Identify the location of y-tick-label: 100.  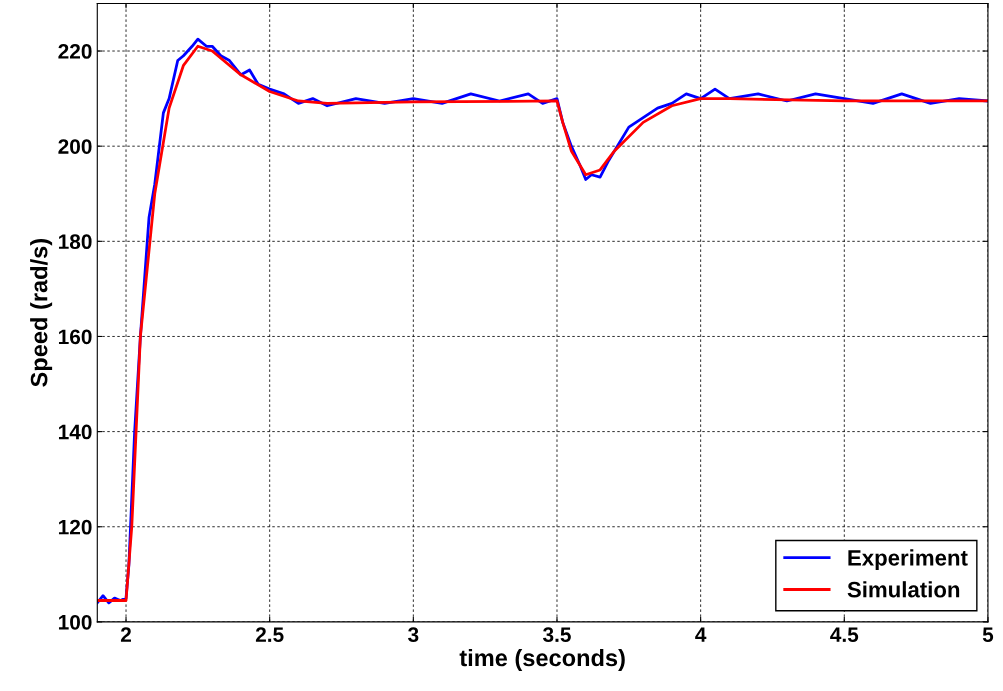
(75, 622).